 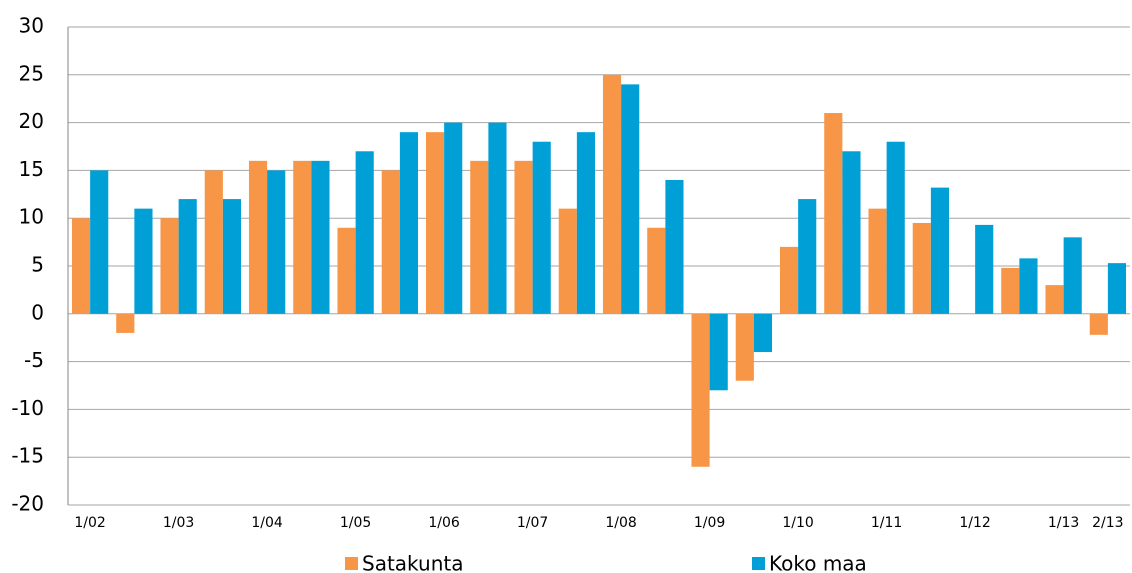 I want to click on y-tick-label: -10, so click(x=27, y=408).